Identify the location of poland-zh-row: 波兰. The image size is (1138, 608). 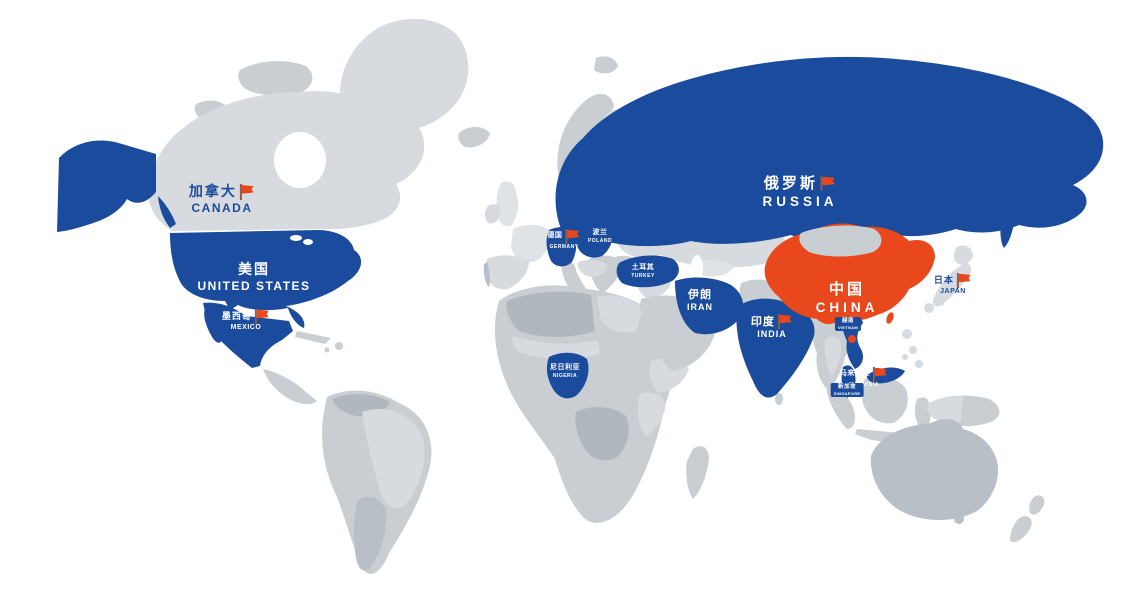
(600, 233).